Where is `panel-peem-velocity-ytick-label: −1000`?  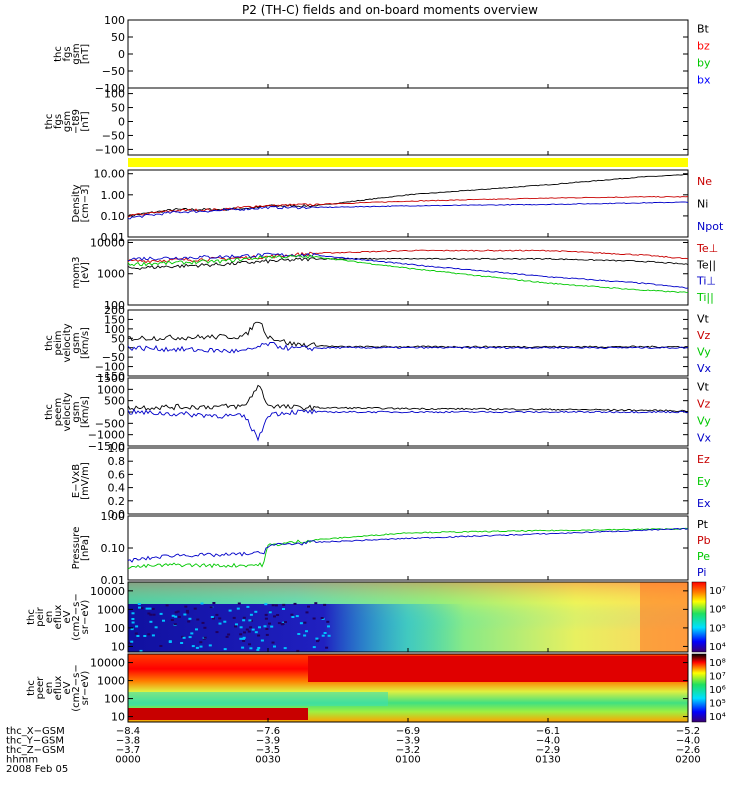
panel-peem-velocity-ytick-label: −1000 is located at coordinates (106, 435).